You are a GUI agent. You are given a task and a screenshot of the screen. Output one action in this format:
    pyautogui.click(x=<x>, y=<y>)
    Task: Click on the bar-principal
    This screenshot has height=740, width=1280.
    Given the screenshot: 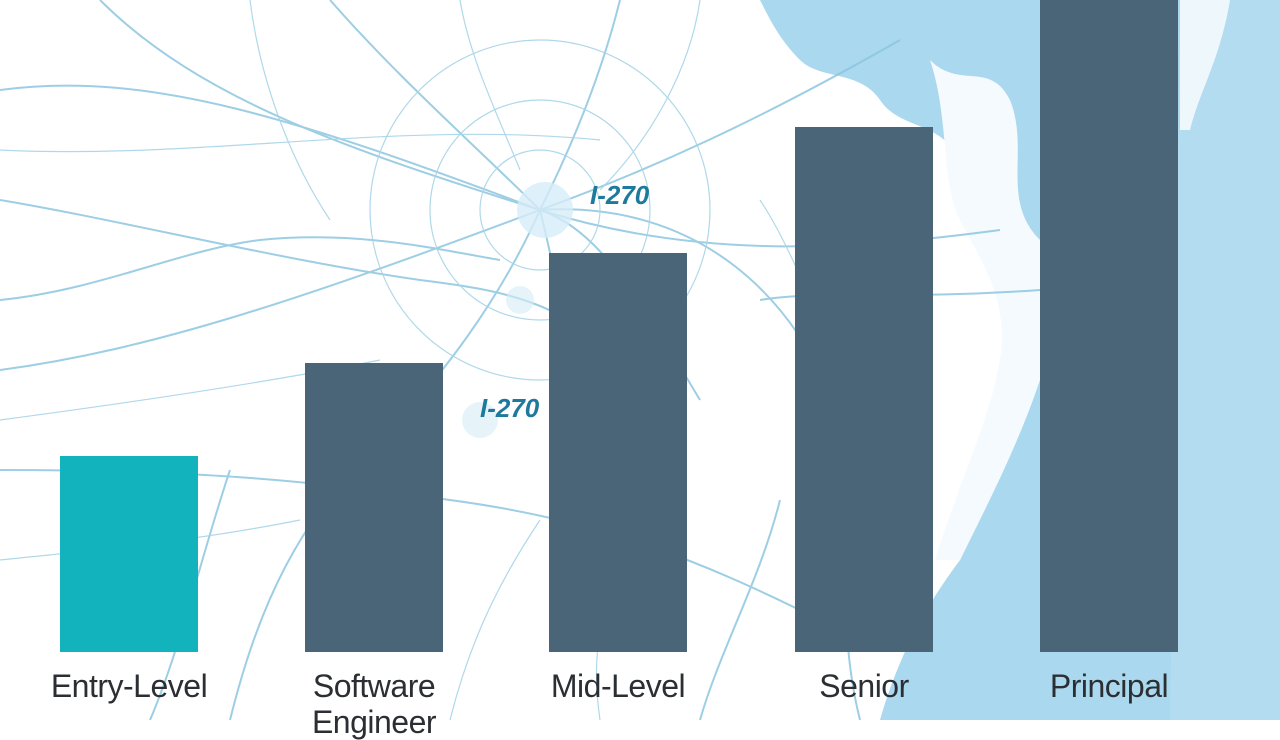 What is the action you would take?
    pyautogui.click(x=1109, y=326)
    